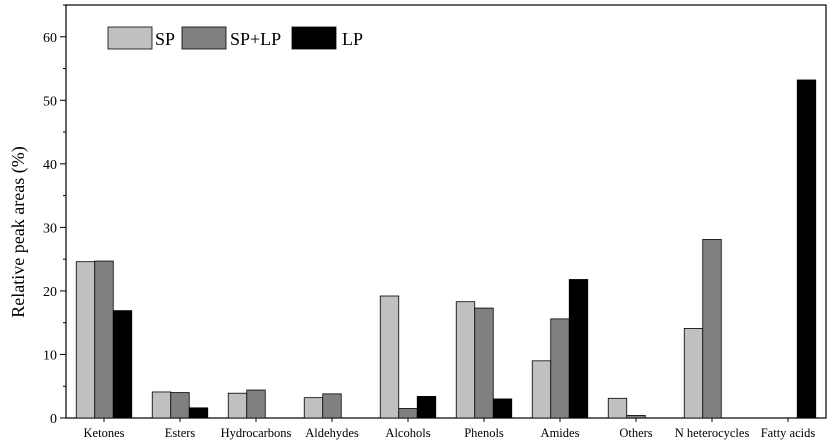 The image size is (838, 448). I want to click on bar-sp-plus-lp-alcohols, so click(408, 413).